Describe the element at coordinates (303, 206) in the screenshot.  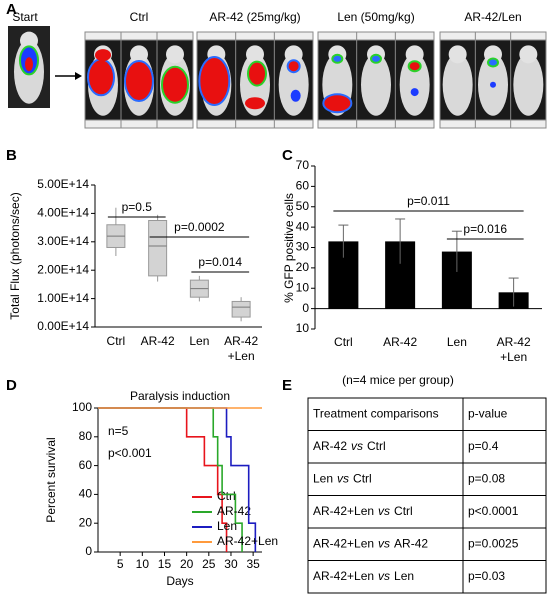
I see `y-tick-label: 50` at that location.